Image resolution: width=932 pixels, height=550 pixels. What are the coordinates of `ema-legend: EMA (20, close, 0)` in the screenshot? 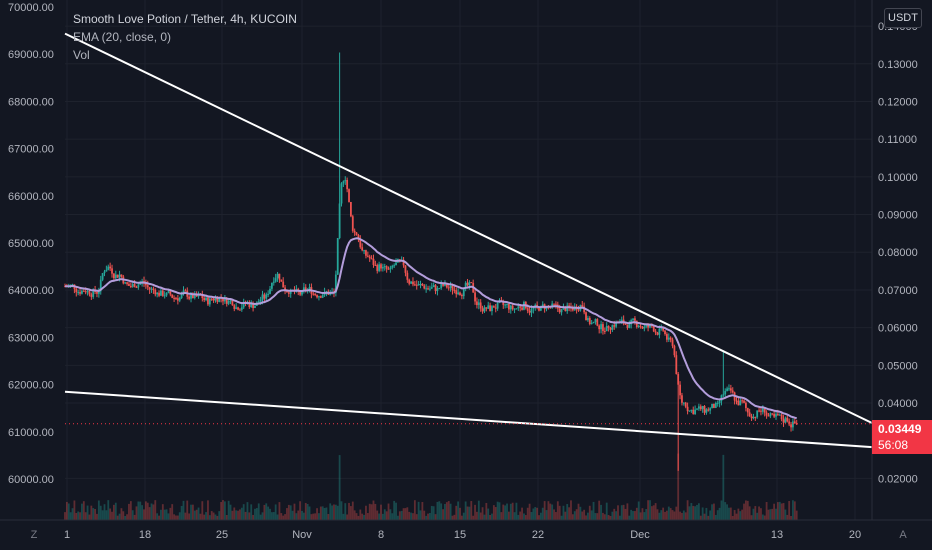 It's located at (122, 37).